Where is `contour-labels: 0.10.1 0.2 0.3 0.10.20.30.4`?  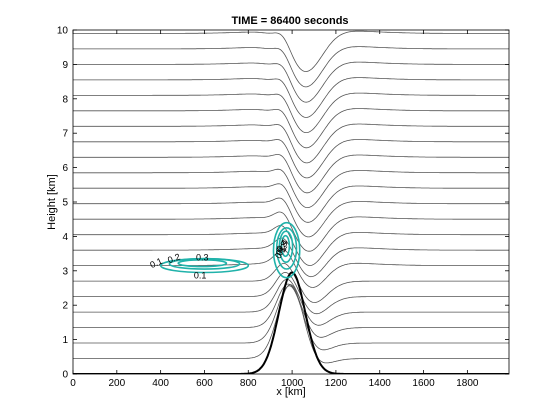 contour-labels: 0.10.1 0.2 0.3 0.10.20.30.4 is located at coordinates (218, 258).